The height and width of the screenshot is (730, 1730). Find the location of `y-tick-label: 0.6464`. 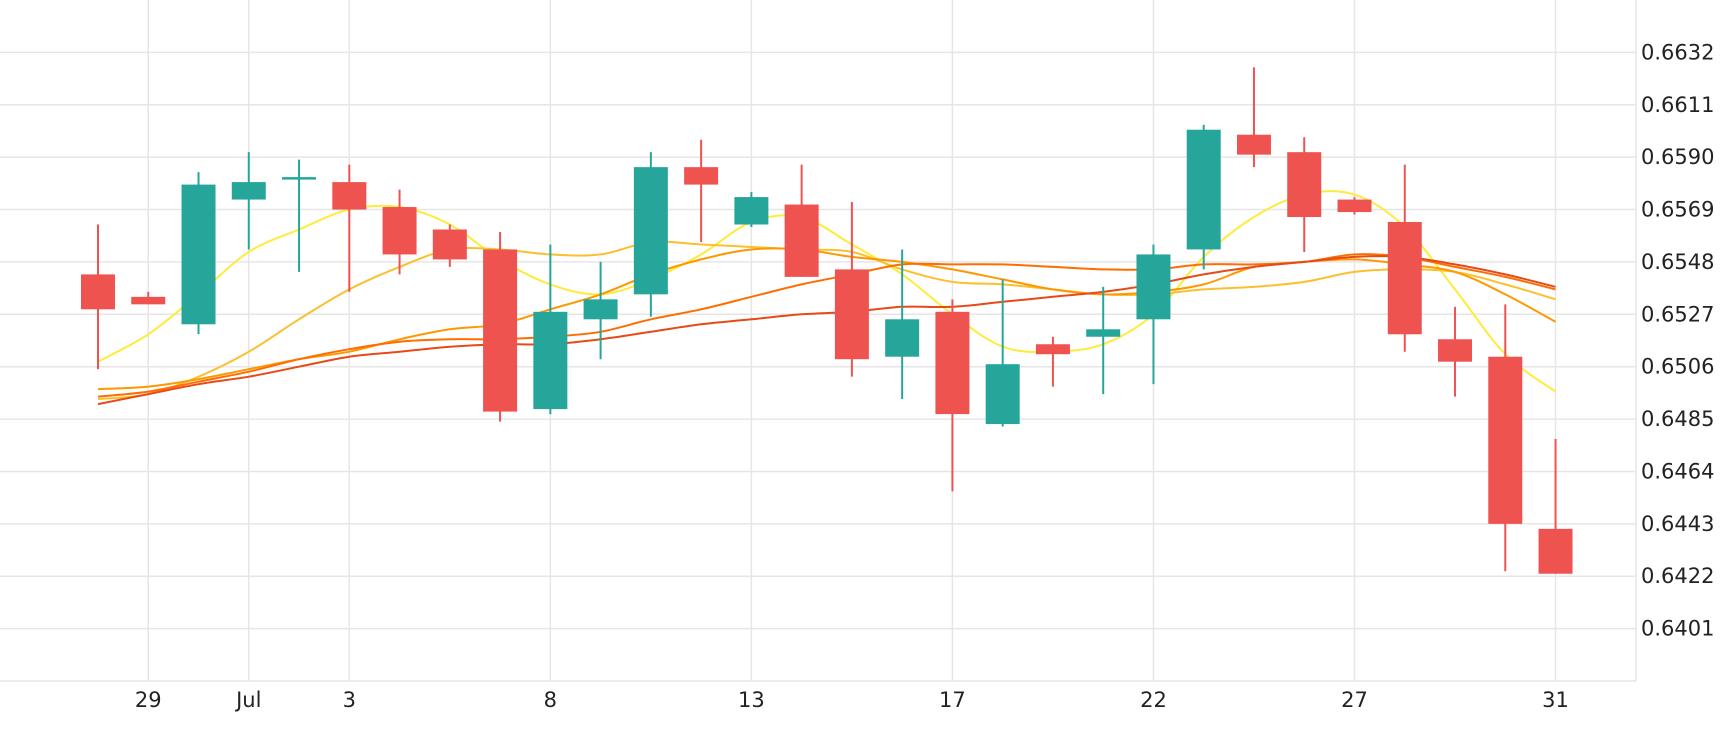

y-tick-label: 0.6464 is located at coordinates (1677, 471).